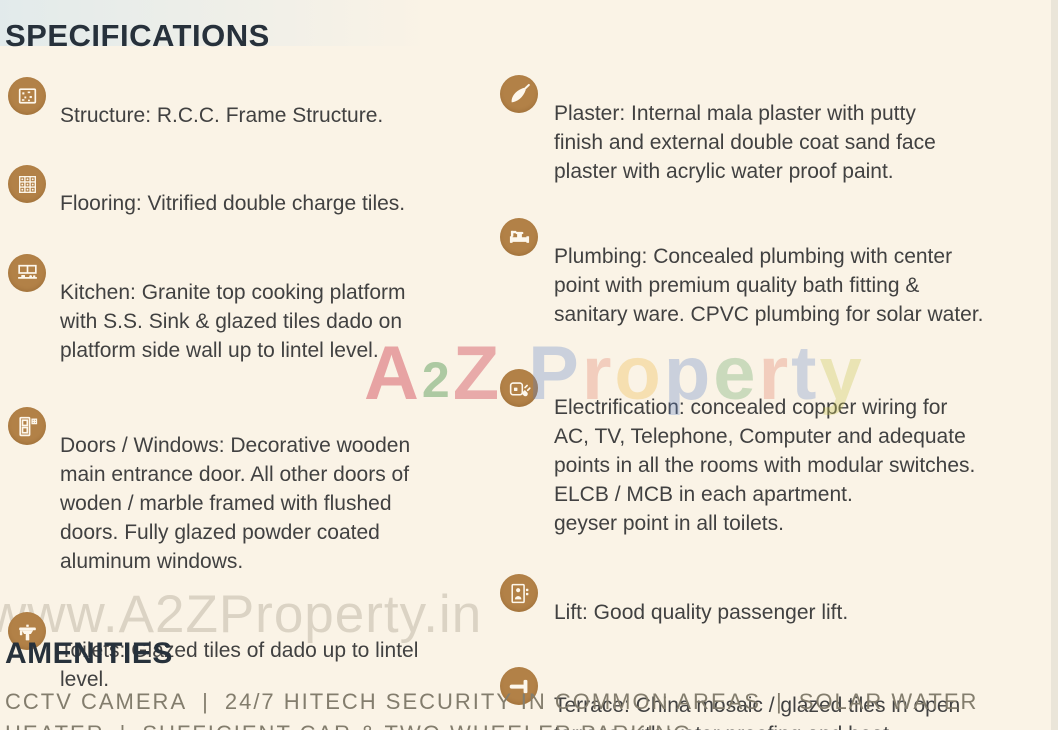 This screenshot has height=730, width=1058. I want to click on kitchen-platform-icon, so click(27, 273).